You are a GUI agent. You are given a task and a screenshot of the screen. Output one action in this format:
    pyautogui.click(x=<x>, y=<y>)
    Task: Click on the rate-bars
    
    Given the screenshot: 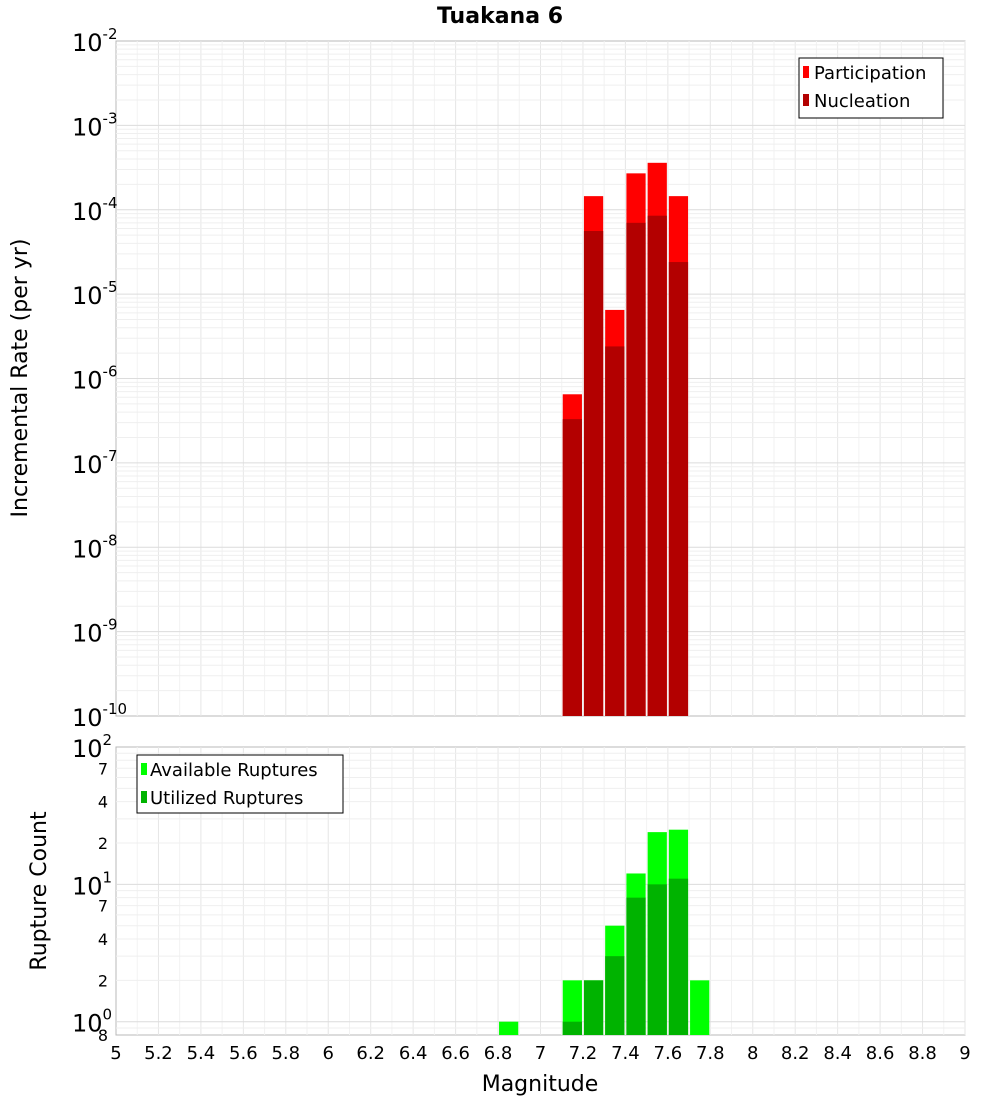 What is the action you would take?
    pyautogui.click(x=625, y=439)
    